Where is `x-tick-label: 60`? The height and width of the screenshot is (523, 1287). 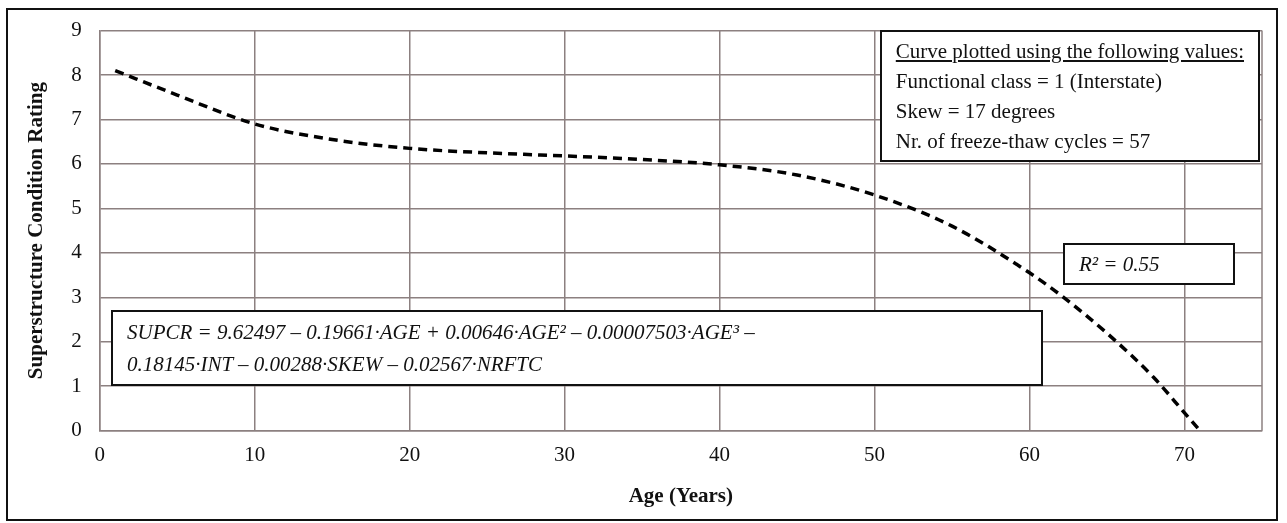 x-tick-label: 60 is located at coordinates (1030, 453).